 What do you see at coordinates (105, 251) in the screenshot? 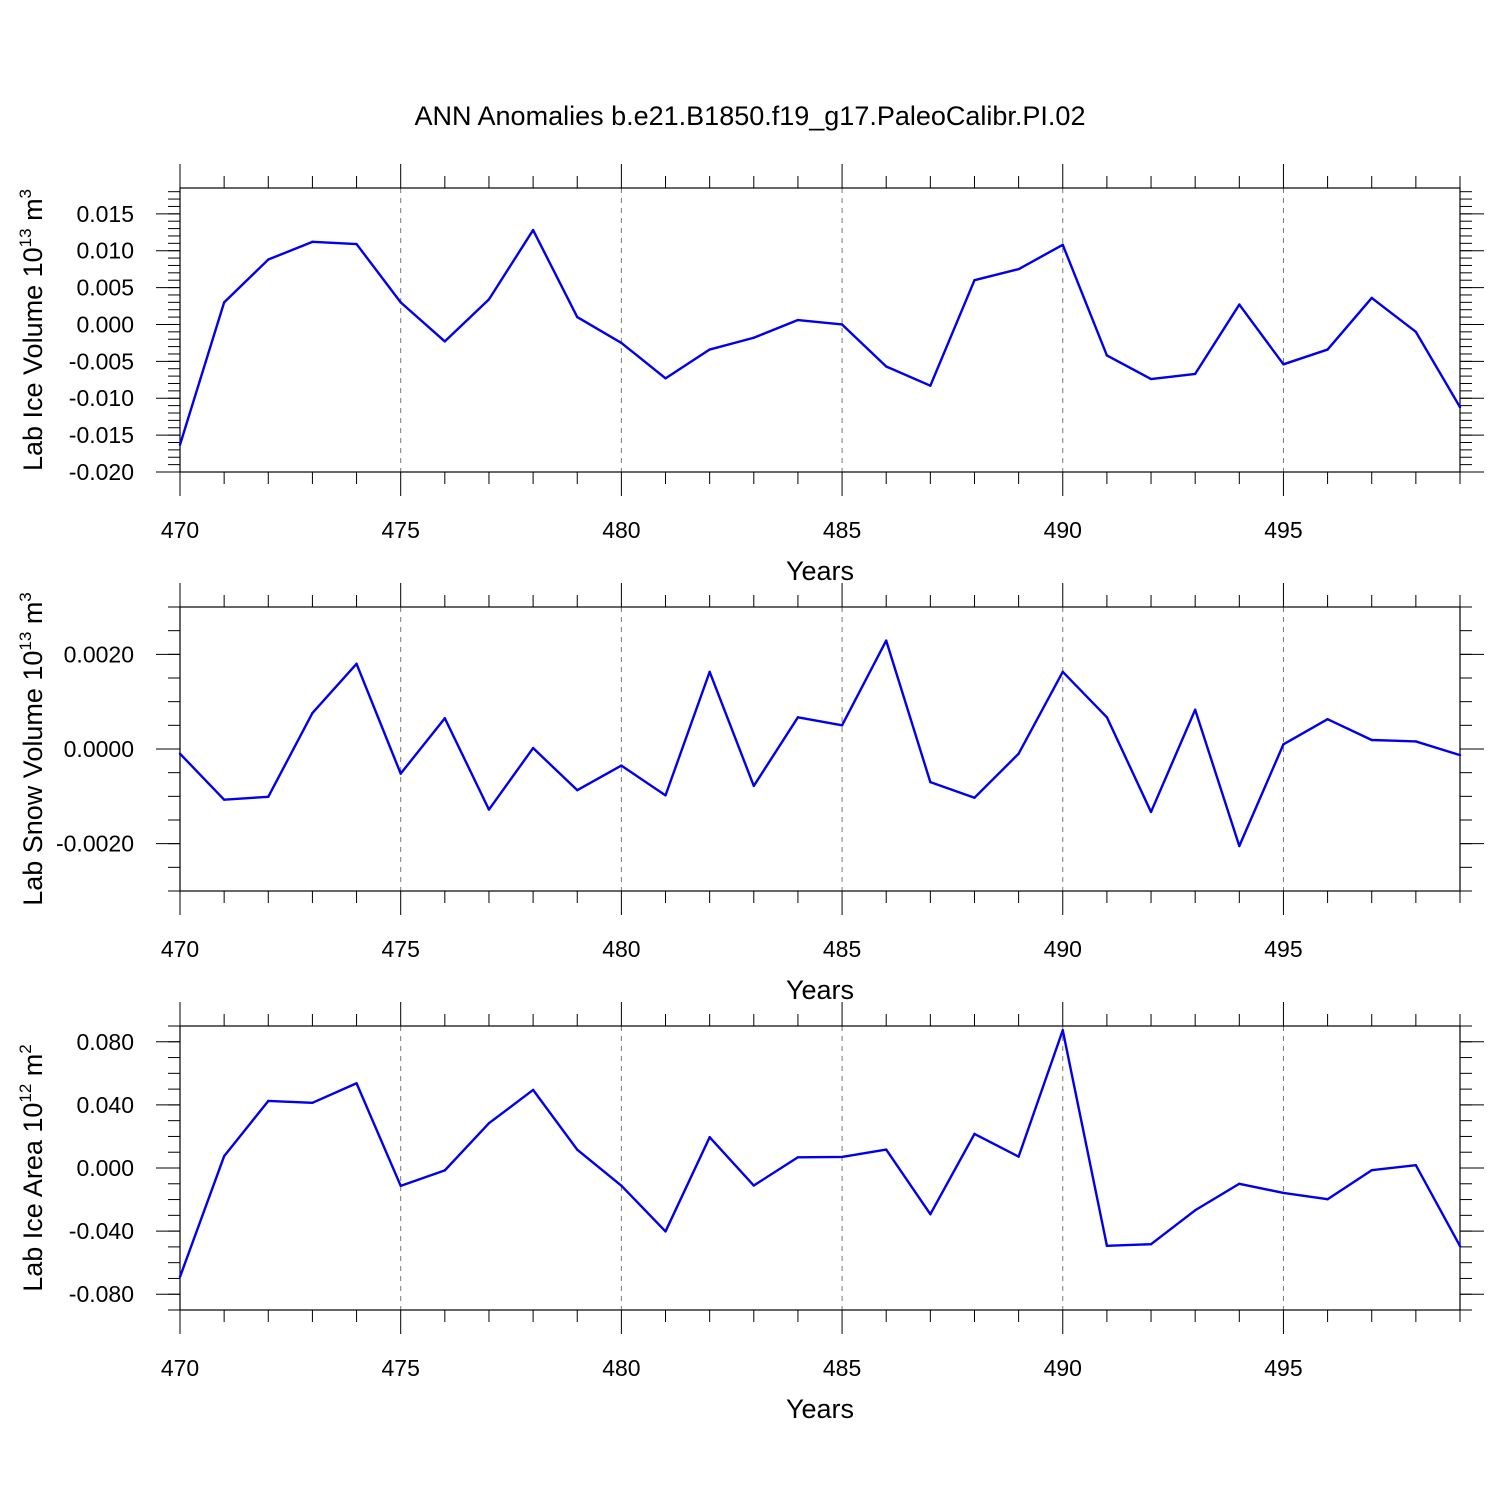
I see `y-tick-label: 0.010` at bounding box center [105, 251].